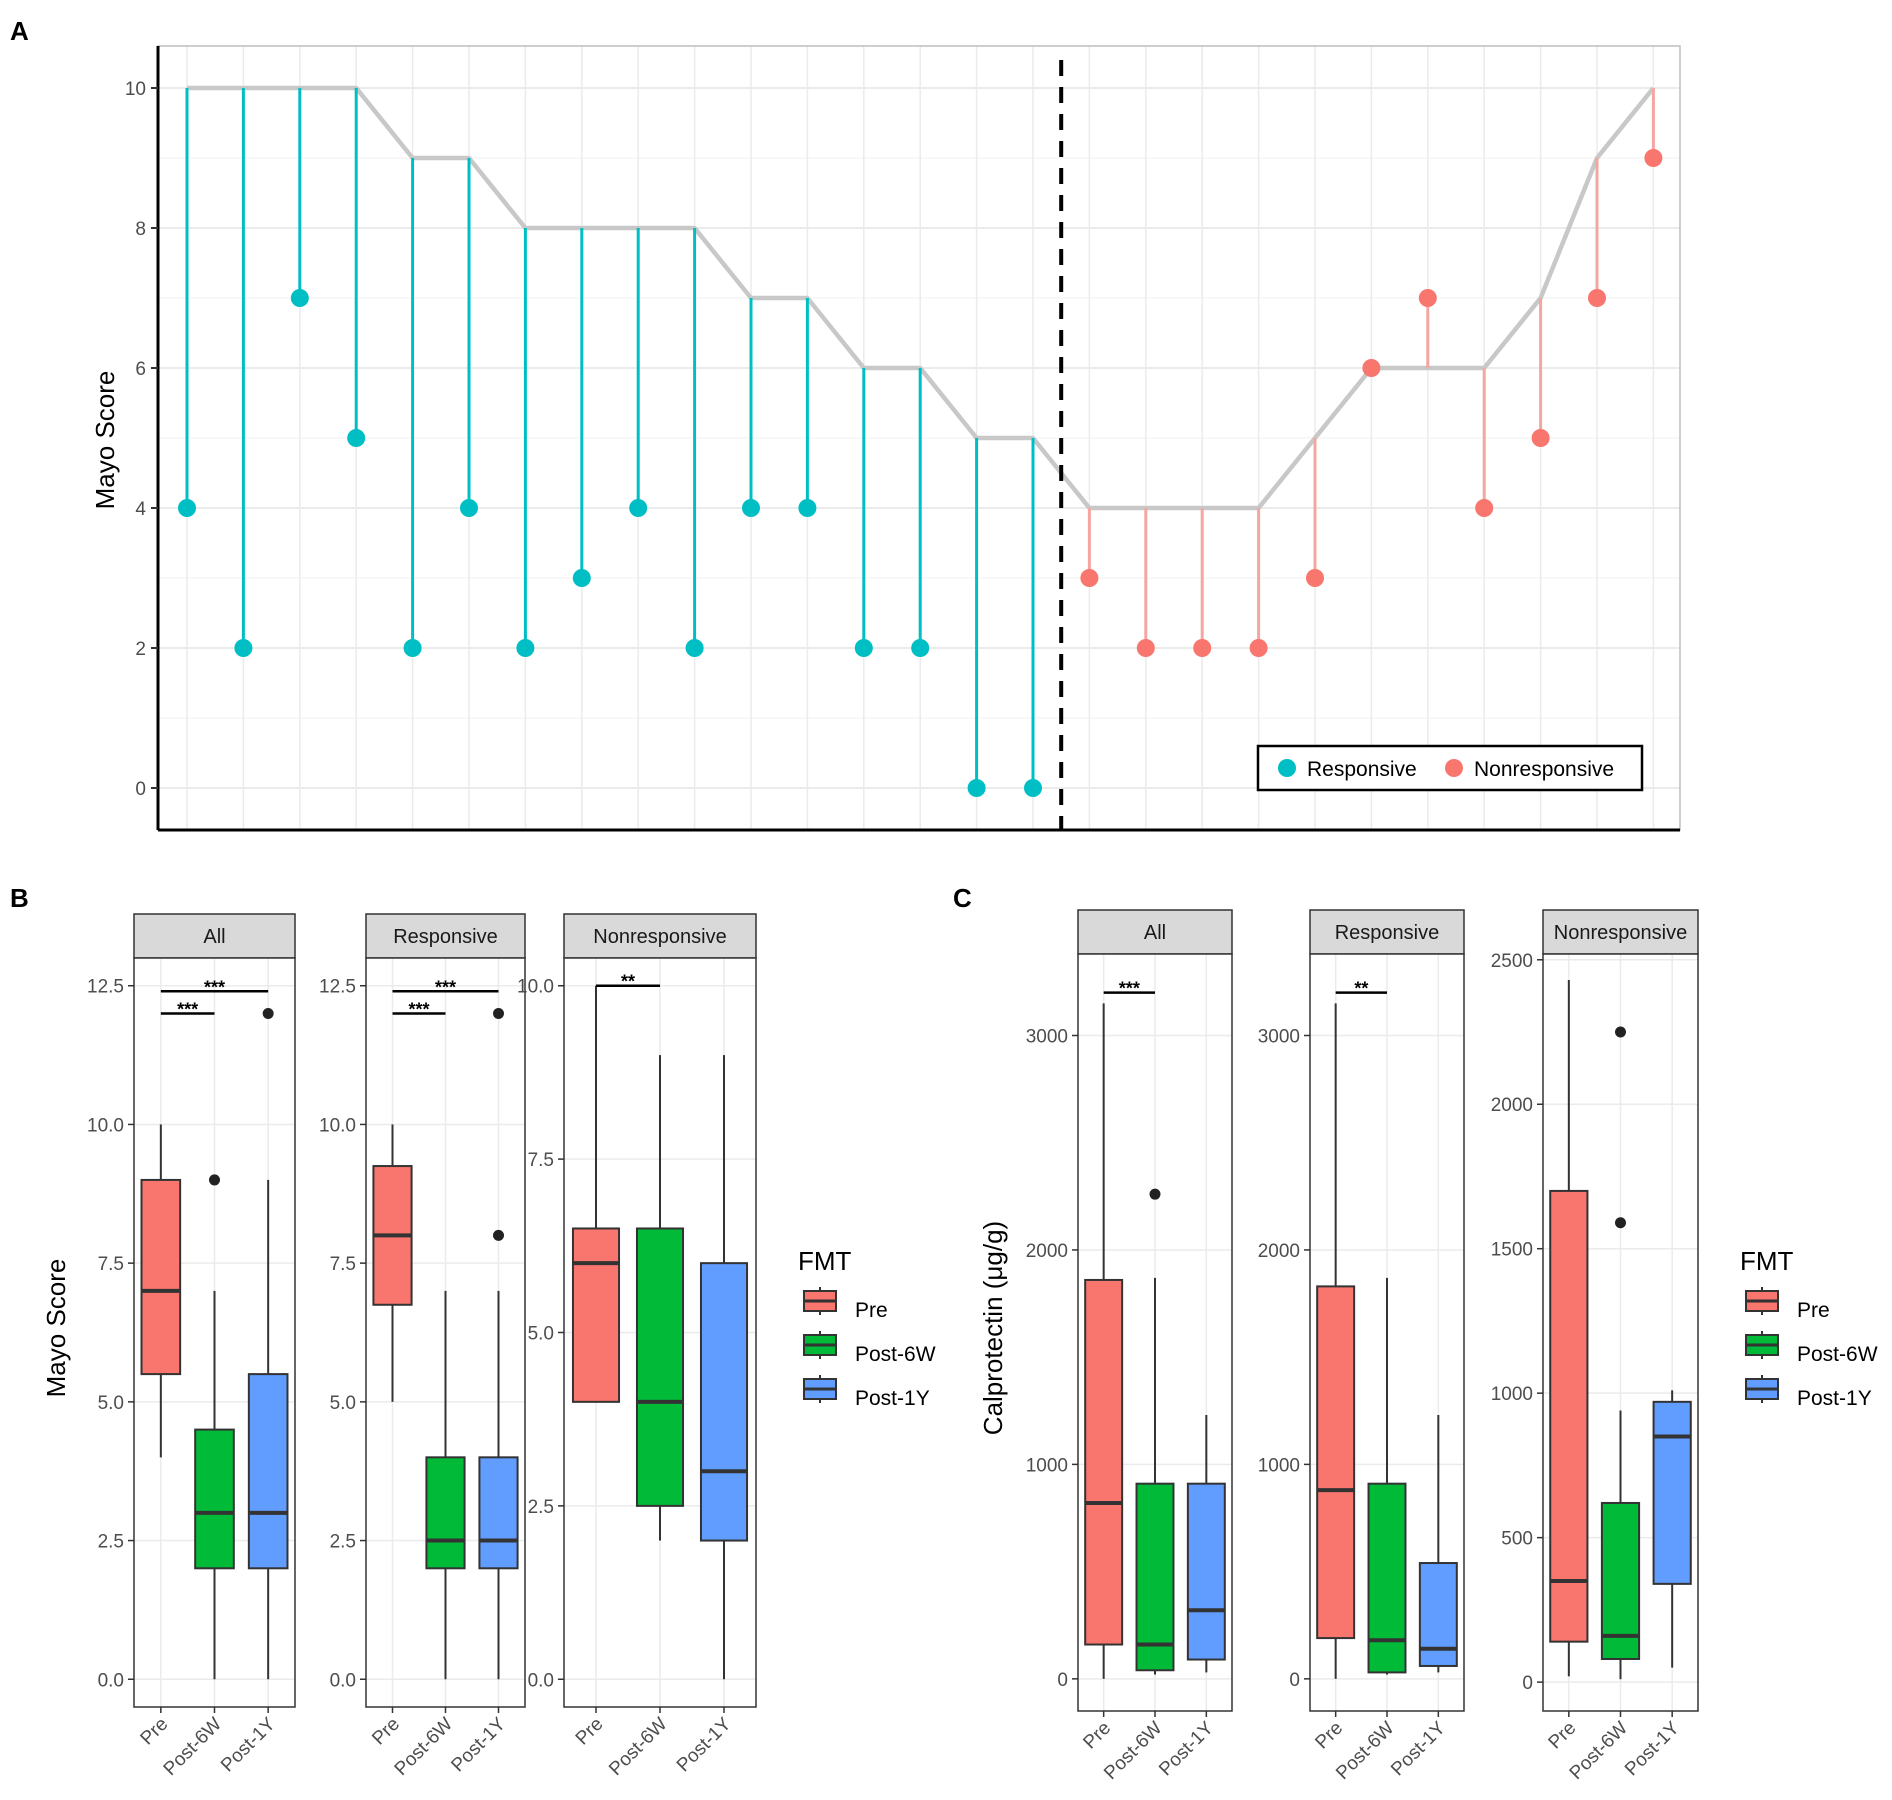  I want to click on panel-c-legend-pre: Pre, so click(1813, 1310).